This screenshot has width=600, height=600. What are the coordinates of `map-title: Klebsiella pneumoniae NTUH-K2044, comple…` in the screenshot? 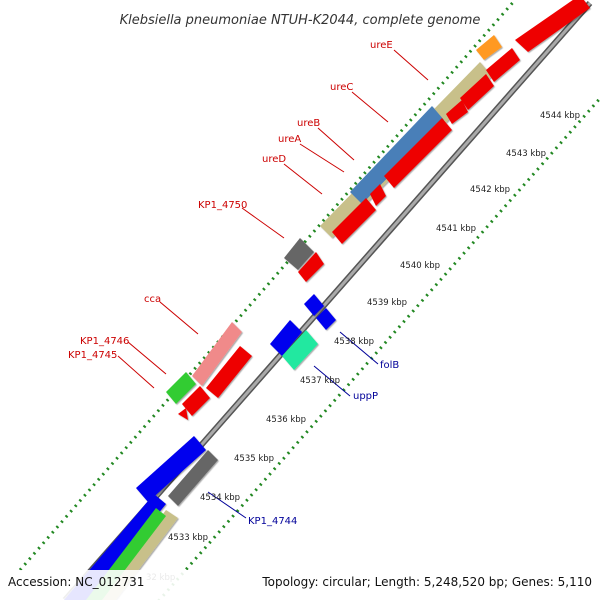 It's located at (300, 20).